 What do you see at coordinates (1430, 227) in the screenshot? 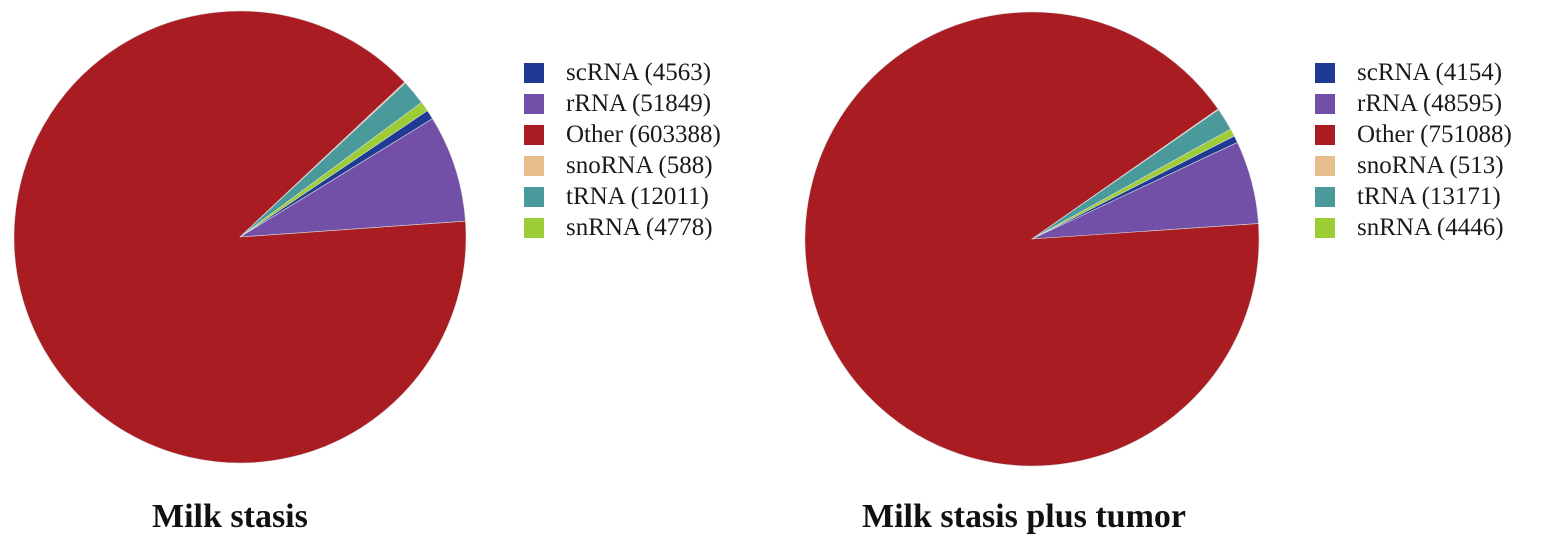
I see `legend-label: snRNA (4446)` at bounding box center [1430, 227].